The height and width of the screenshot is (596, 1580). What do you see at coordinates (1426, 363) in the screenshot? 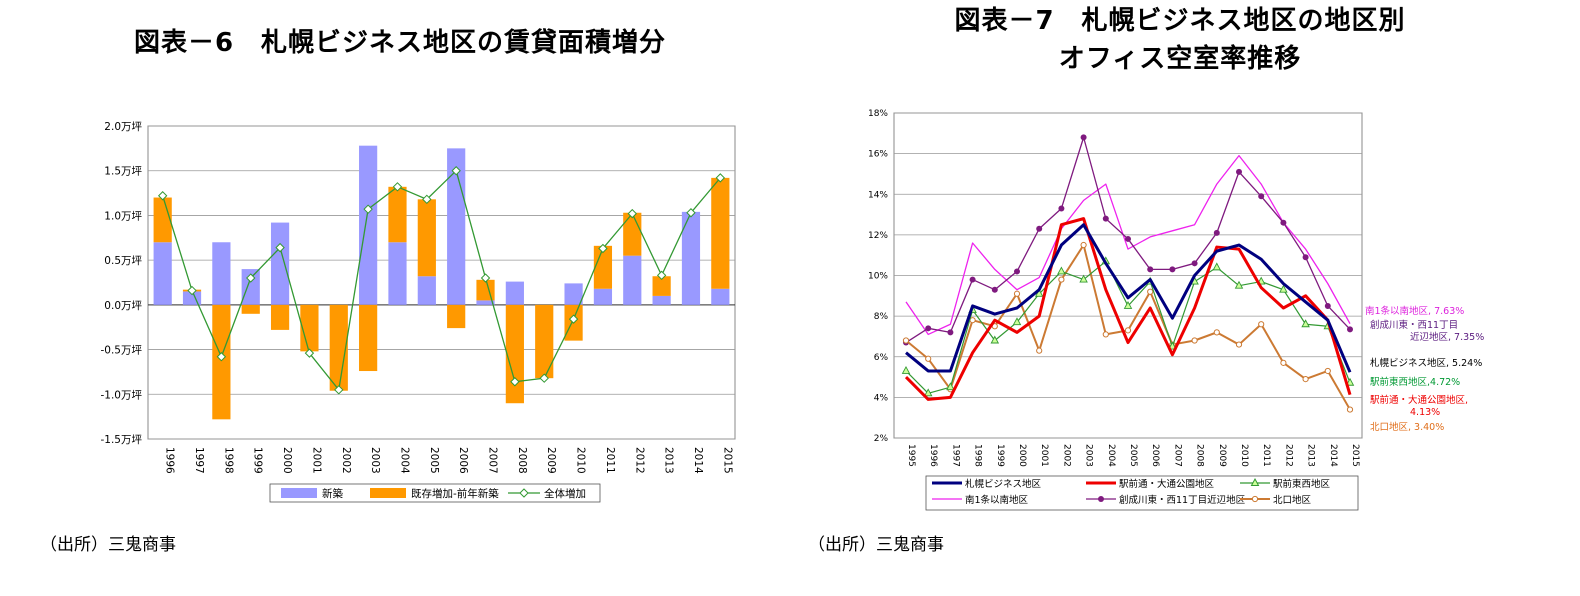
I see `end-label: 札幌ビジネス地区, 5.24%` at bounding box center [1426, 363].